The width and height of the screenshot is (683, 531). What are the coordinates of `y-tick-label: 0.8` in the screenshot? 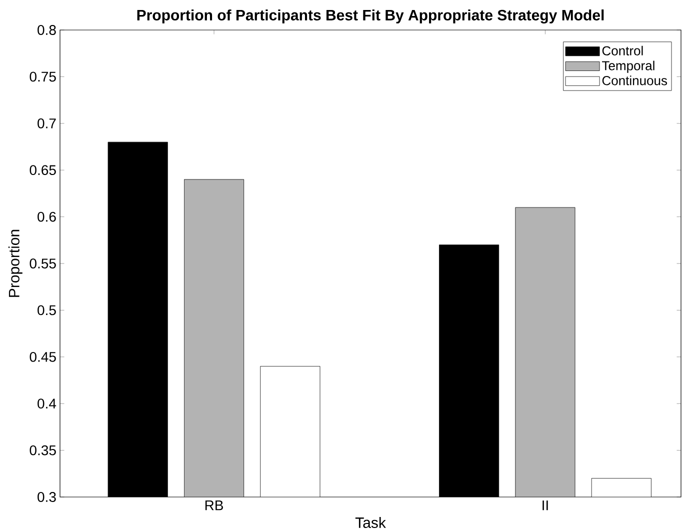 It's located at (47, 29).